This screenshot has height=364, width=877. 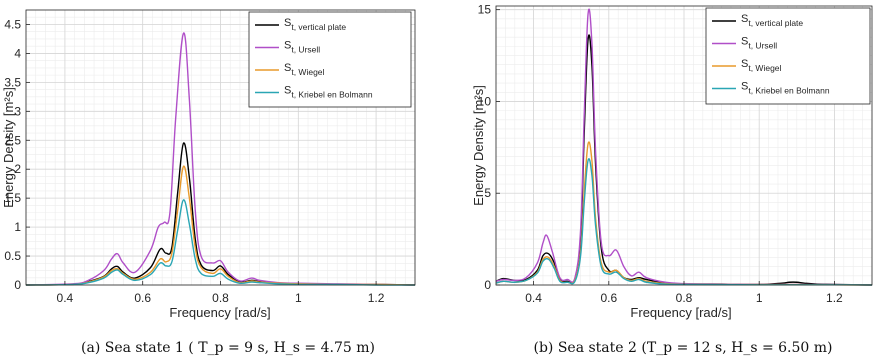 What do you see at coordinates (17, 227) in the screenshot?
I see `y-tick-label: 1` at bounding box center [17, 227].